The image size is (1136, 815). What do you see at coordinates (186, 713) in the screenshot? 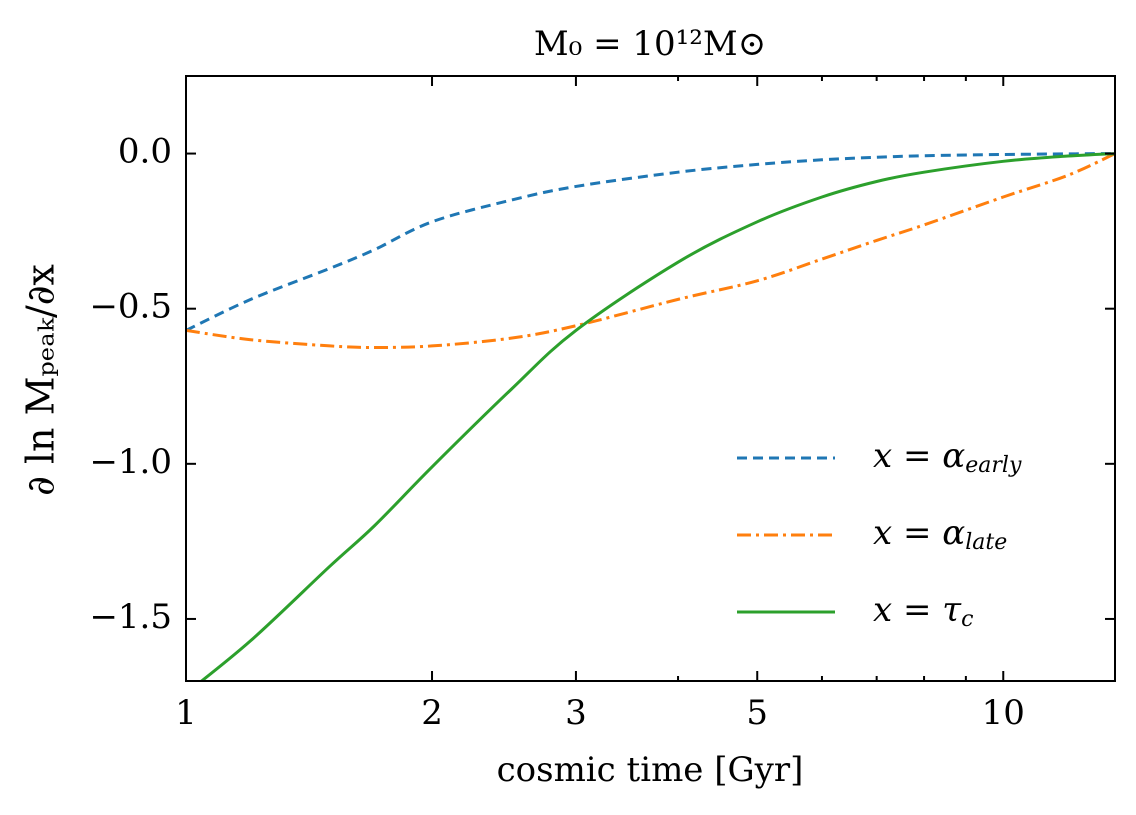
I see `x-tick-label: 1` at bounding box center [186, 713].